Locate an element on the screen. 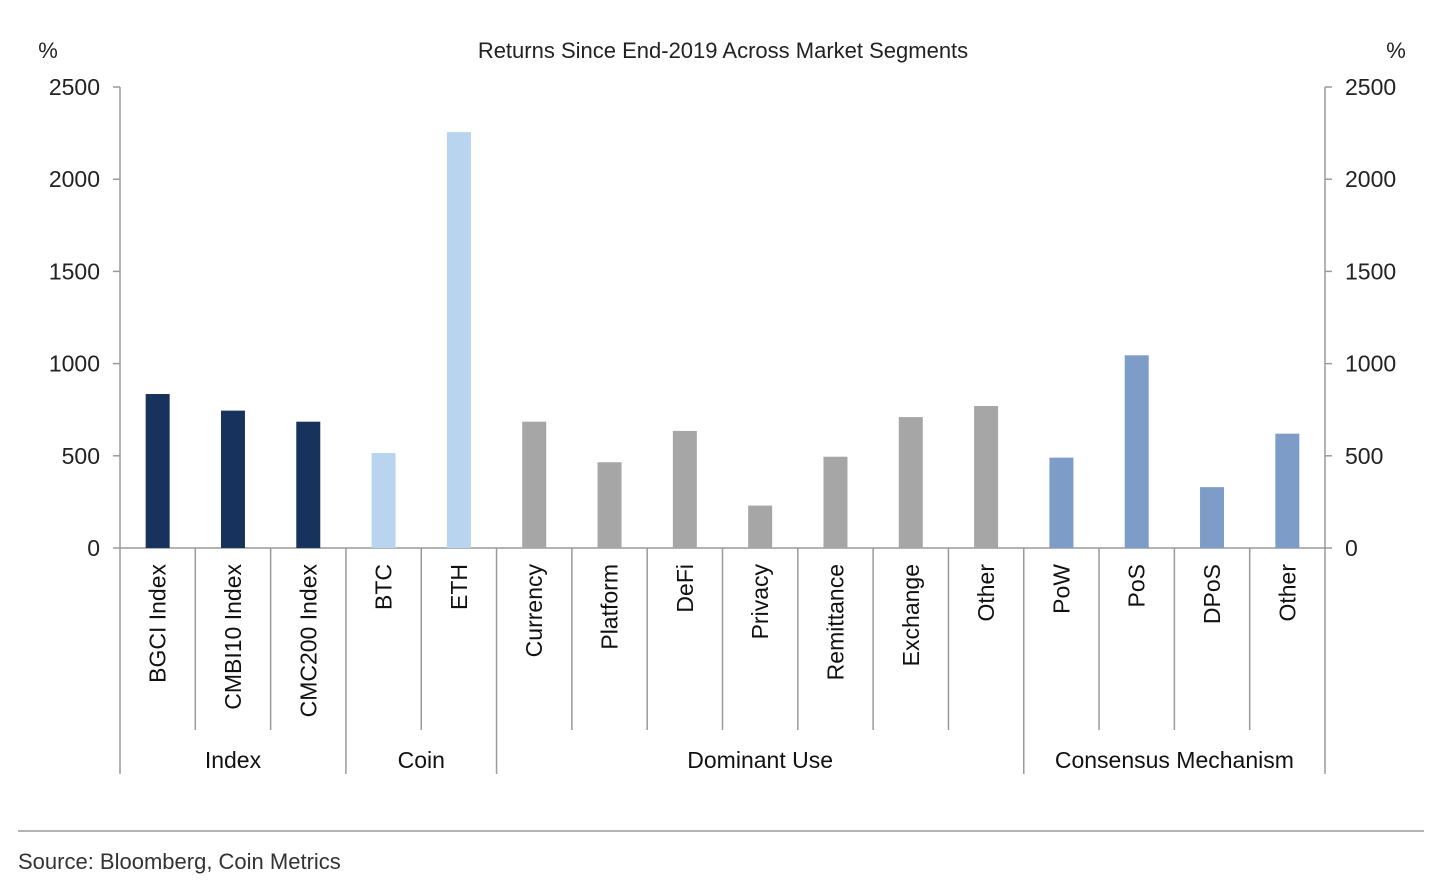 The image size is (1440, 882). category-label: BGCI Index is located at coordinates (158, 623).